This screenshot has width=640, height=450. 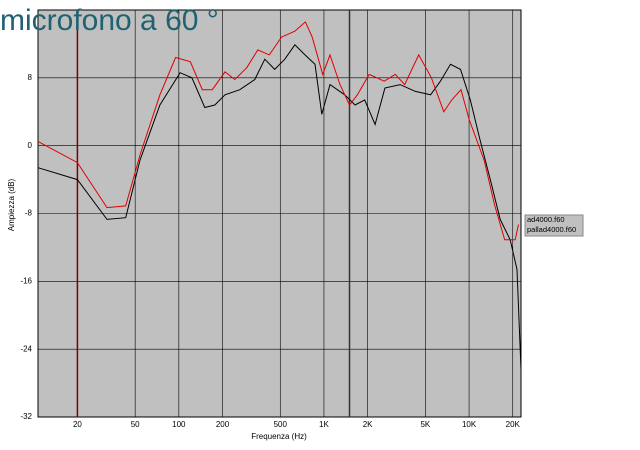 I want to click on x-tick-label: 500, so click(x=281, y=424).